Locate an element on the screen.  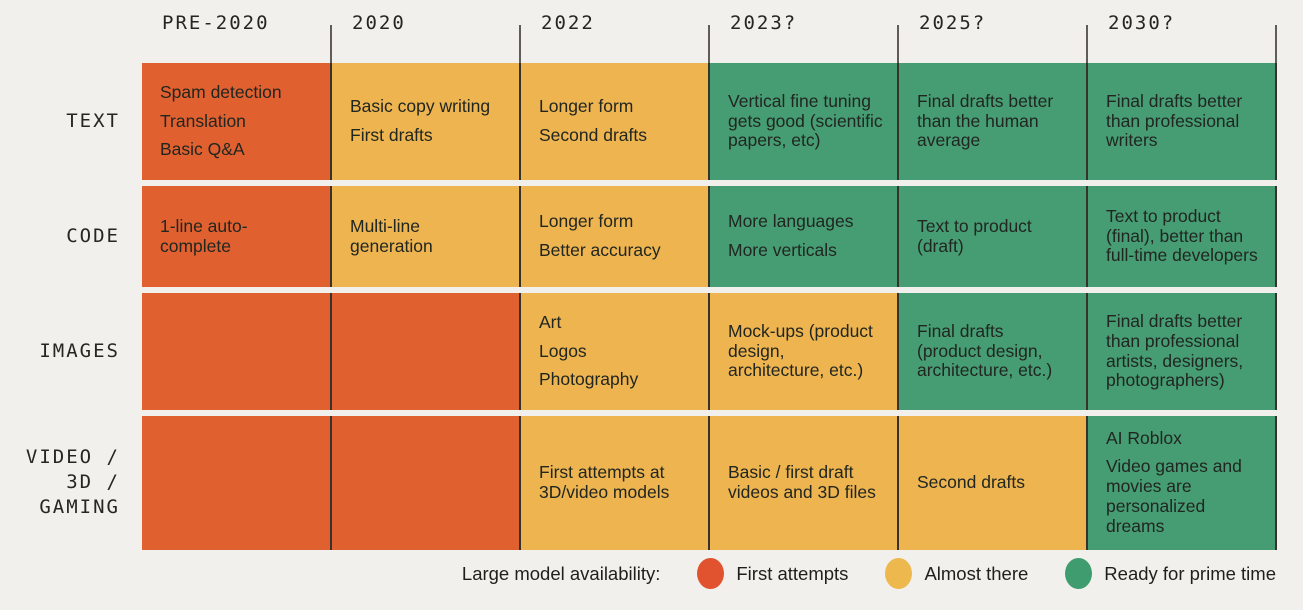
legend-label: Almost there is located at coordinates (976, 573).